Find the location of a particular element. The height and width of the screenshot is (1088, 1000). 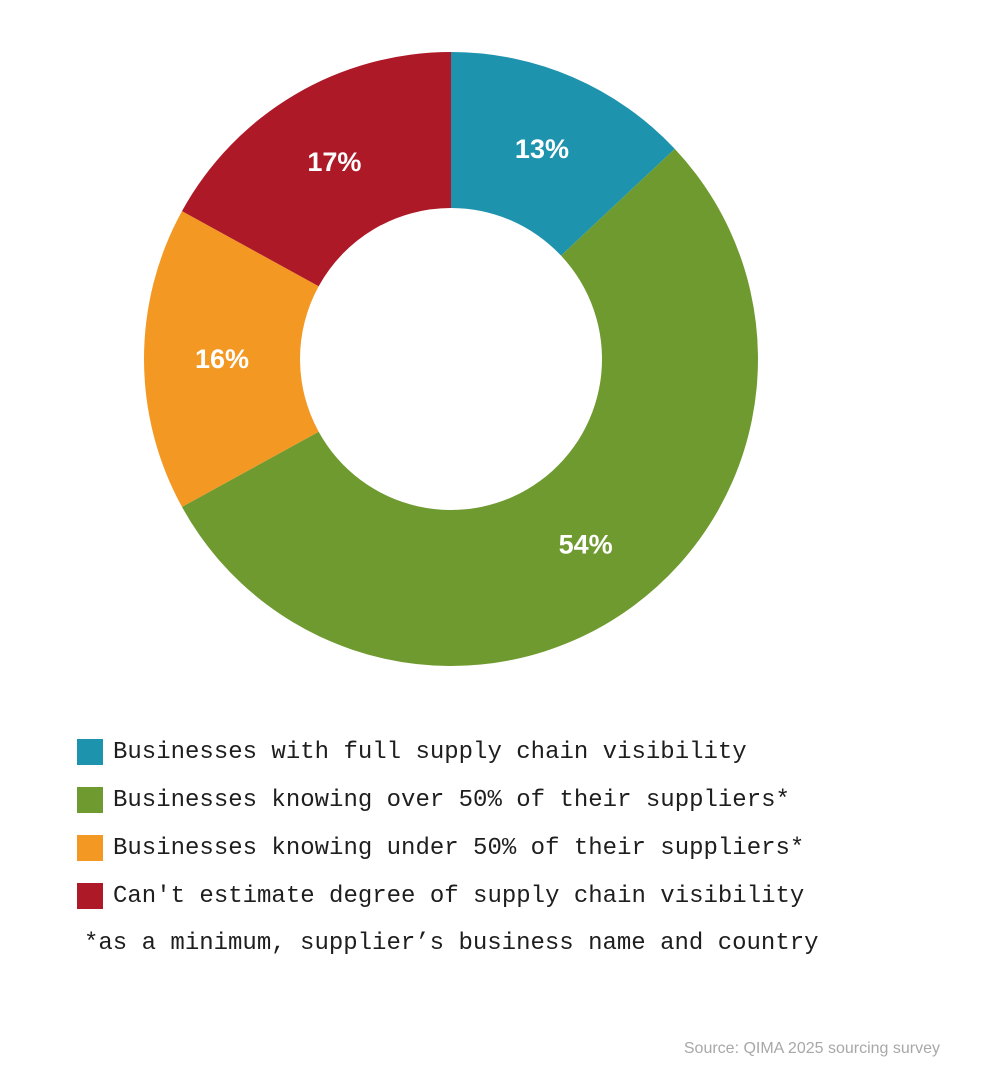

slice-value-label-full-visibility: 13% is located at coordinates (542, 149).